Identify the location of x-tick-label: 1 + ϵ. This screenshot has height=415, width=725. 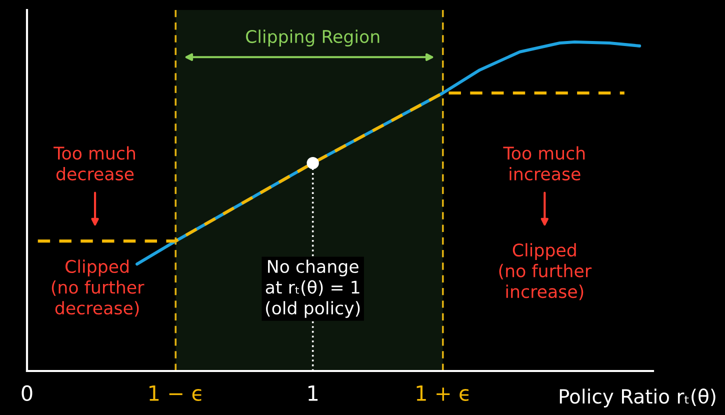
(442, 394).